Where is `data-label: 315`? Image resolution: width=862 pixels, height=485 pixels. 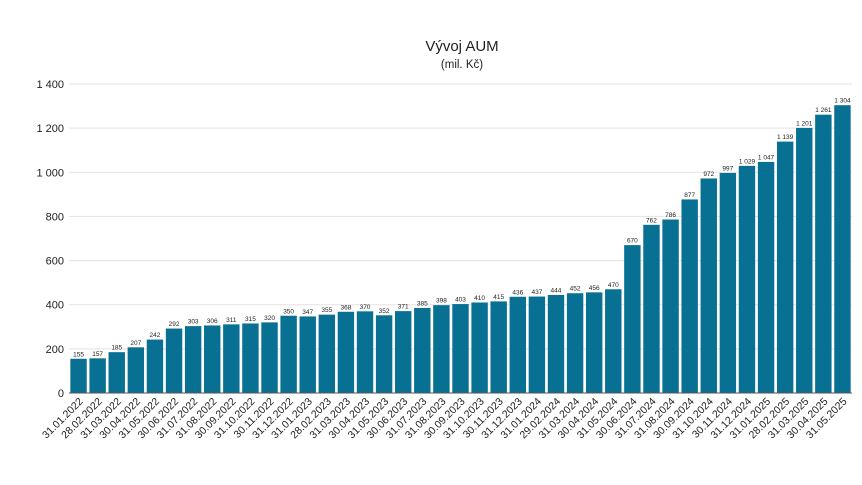 data-label: 315 is located at coordinates (250, 319).